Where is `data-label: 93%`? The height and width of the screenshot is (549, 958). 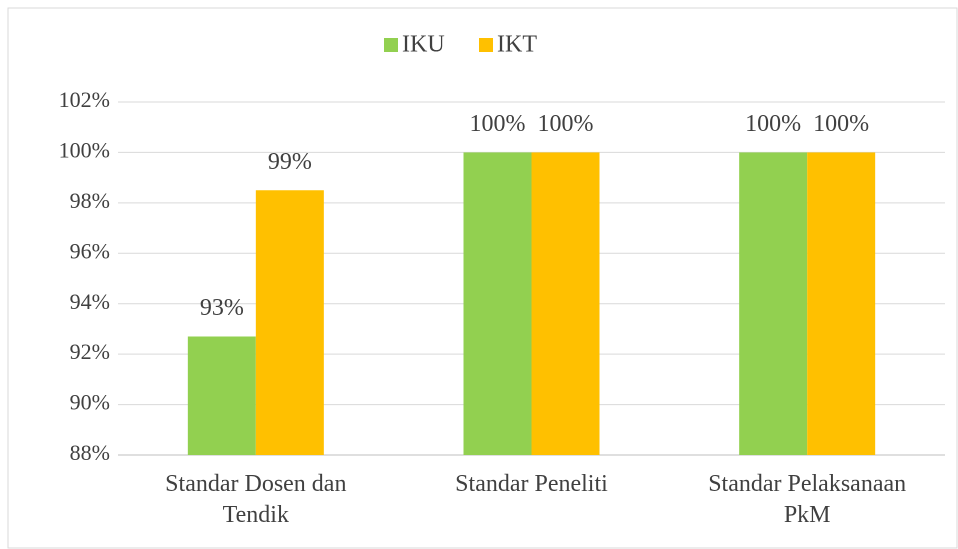 data-label: 93% is located at coordinates (222, 308).